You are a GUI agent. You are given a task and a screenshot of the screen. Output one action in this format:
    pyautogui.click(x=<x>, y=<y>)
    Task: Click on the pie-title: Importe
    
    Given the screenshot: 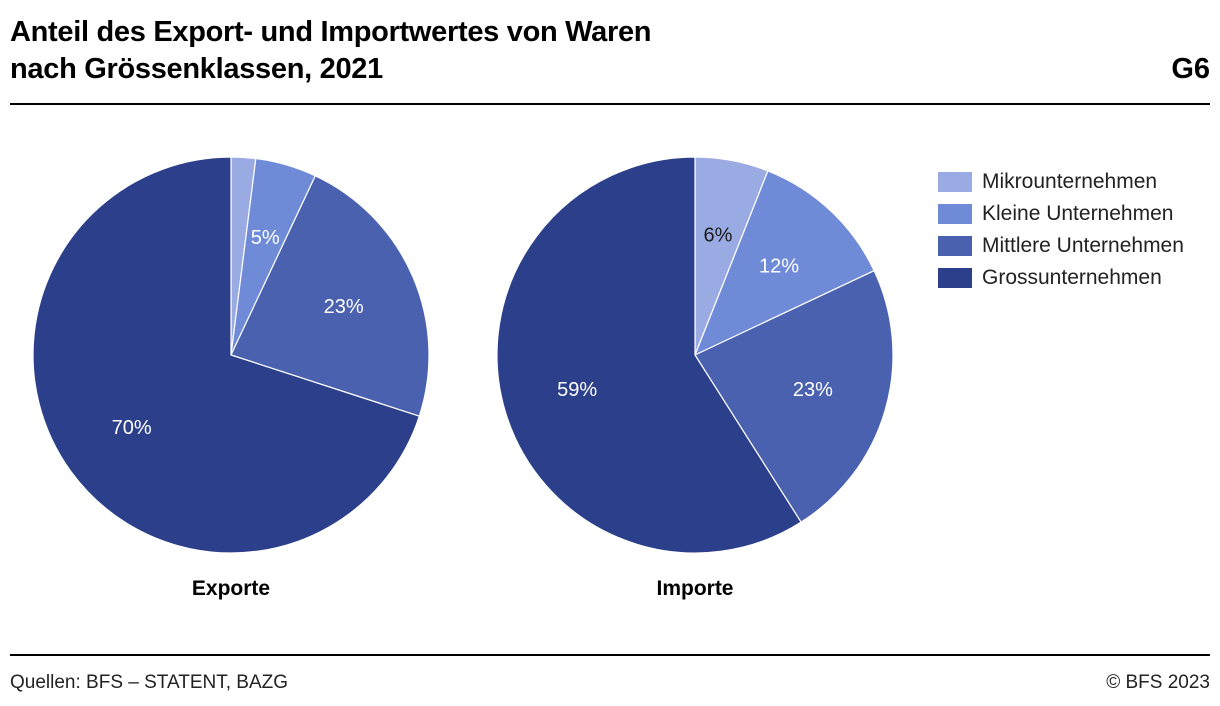 What is the action you would take?
    pyautogui.click(x=694, y=588)
    